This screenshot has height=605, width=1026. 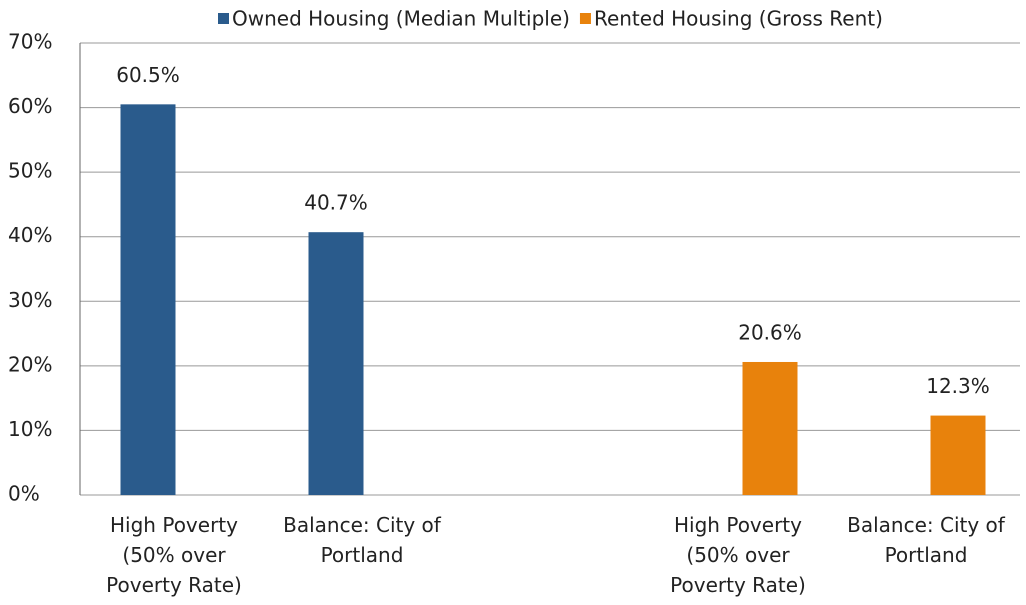 I want to click on y-tick-label: 60%, so click(x=30, y=106).